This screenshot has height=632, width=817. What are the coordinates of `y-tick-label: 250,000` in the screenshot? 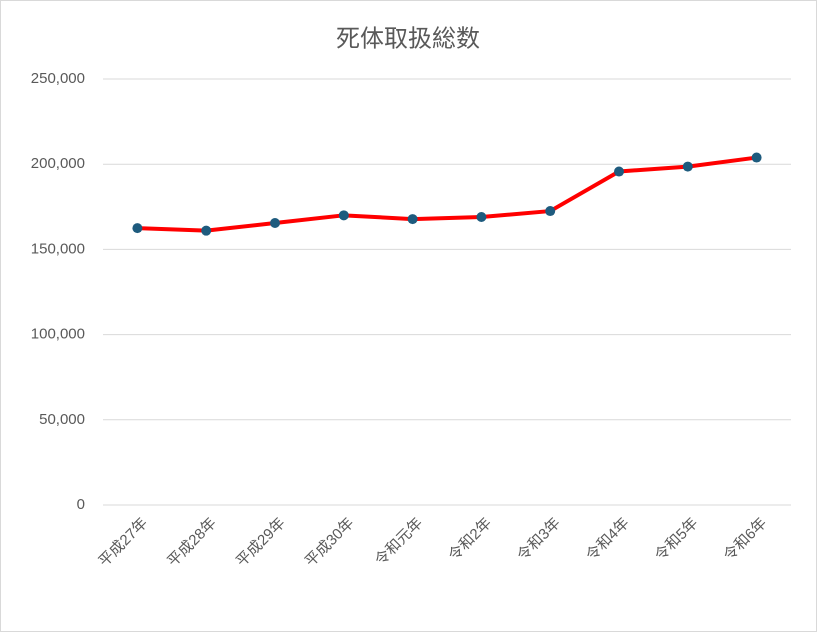 It's located at (58, 78).